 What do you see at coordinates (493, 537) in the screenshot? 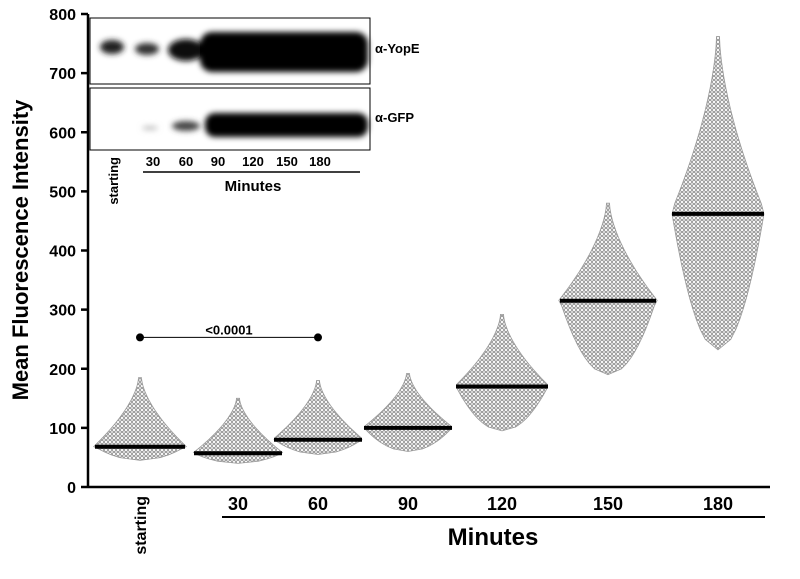
I see `x-group-label: Minutes` at bounding box center [493, 537].